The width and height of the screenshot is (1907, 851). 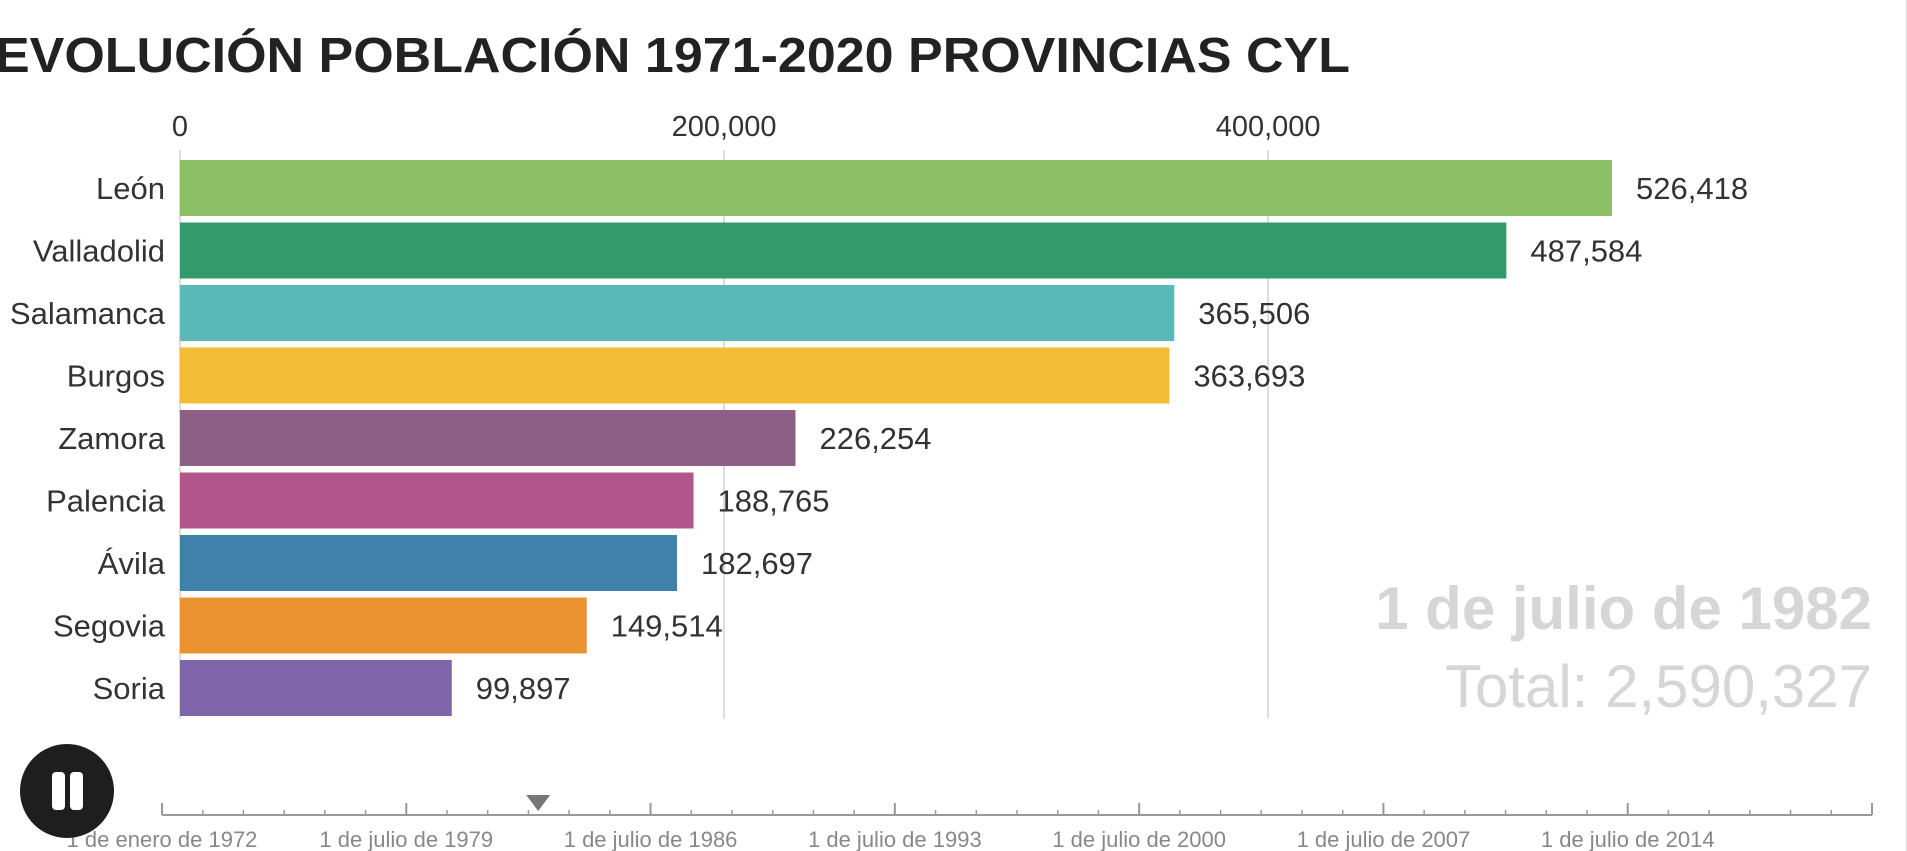 I want to click on x-tick-label: 200,000, so click(x=724, y=127).